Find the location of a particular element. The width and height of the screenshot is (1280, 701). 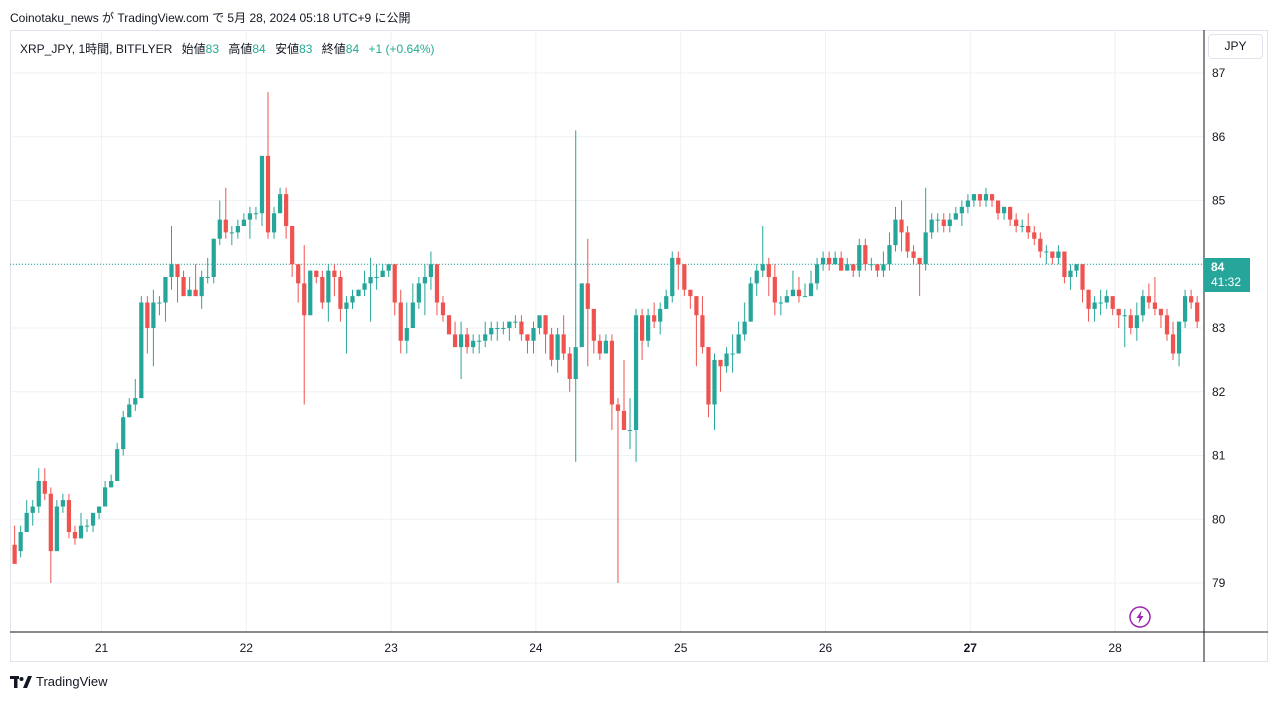

lightning-bolt-icon is located at coordinates (1140, 617).